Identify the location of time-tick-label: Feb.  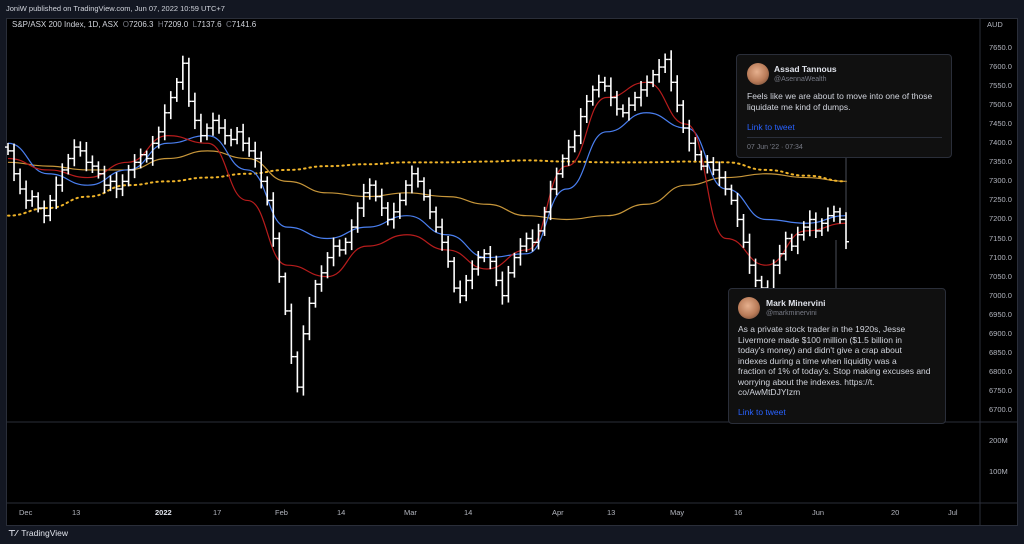
(281, 512).